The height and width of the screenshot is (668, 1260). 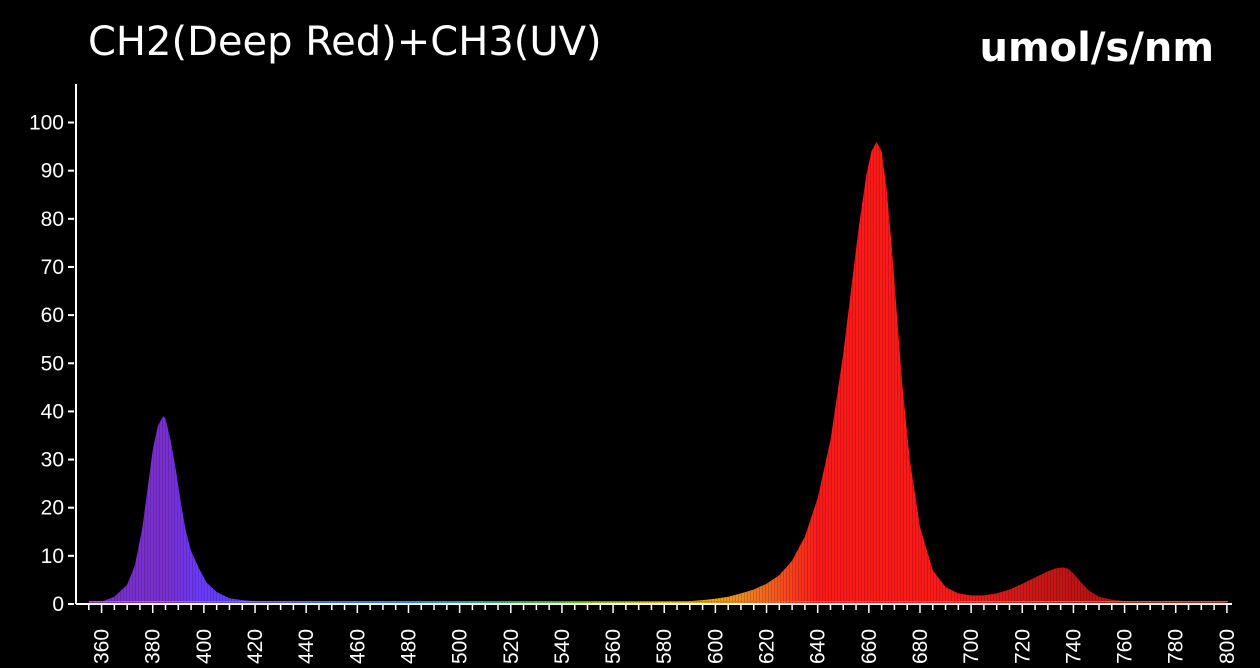 I want to click on x-tick-label: 680, so click(x=920, y=646).